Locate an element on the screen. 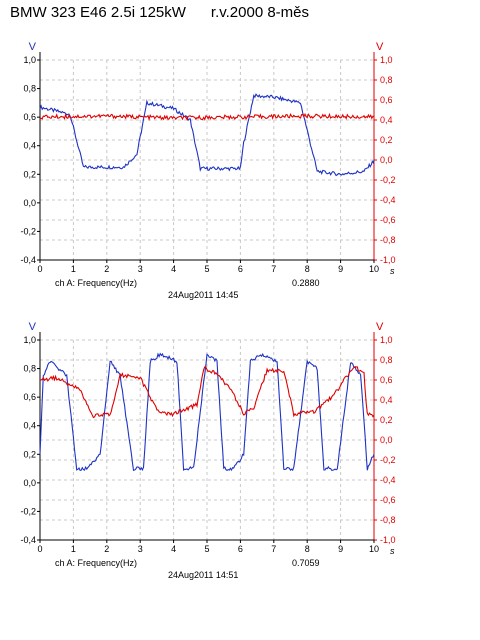  timestamp: 24Aug2011 14:45 is located at coordinates (203, 295).